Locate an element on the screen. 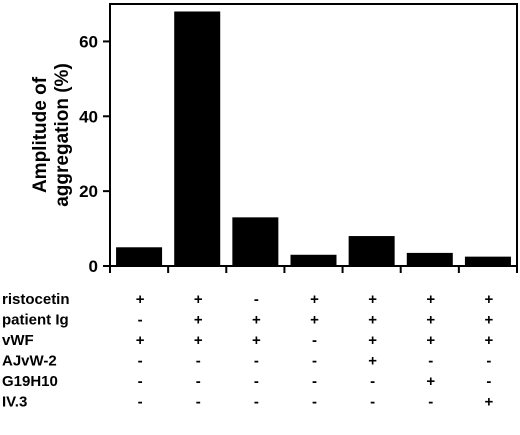  y-tick-label: 0 is located at coordinates (93, 266).